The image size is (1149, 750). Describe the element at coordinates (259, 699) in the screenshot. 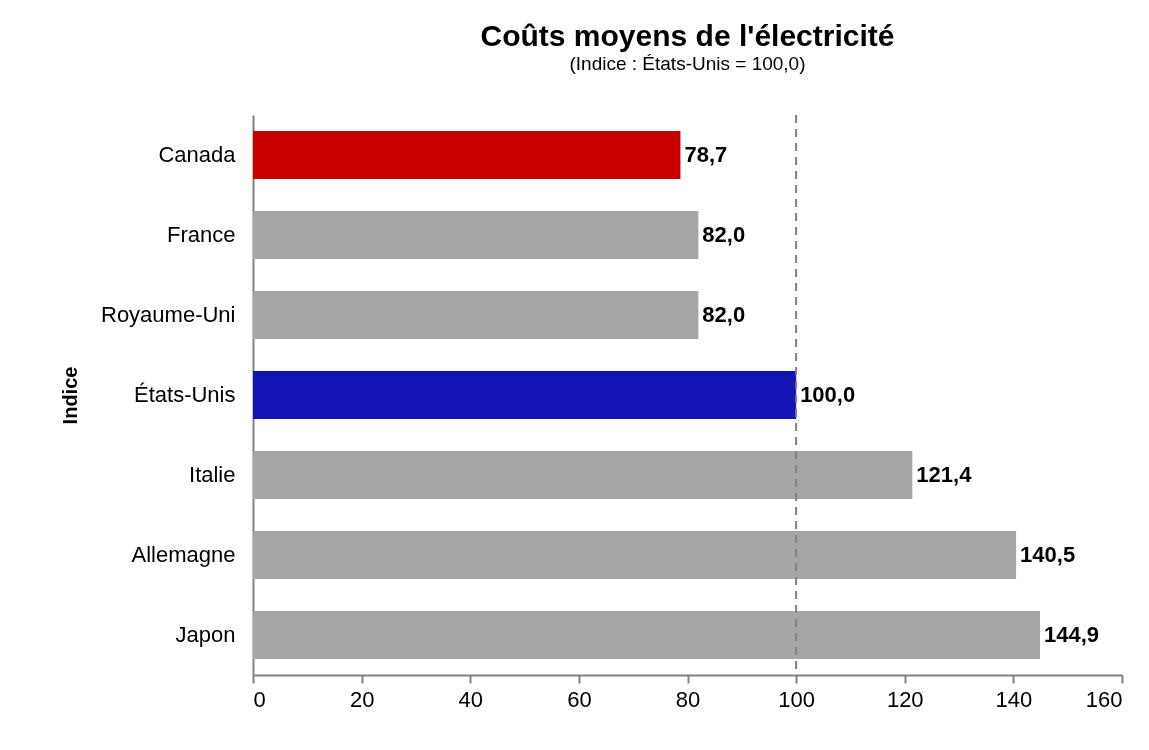

I see `x-tick-label: 0` at that location.